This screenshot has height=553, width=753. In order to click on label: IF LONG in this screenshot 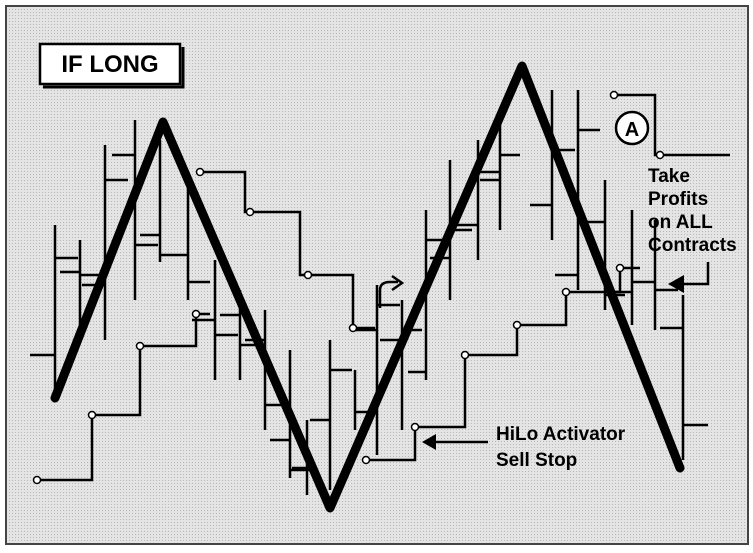, I will do `click(109, 64)`.